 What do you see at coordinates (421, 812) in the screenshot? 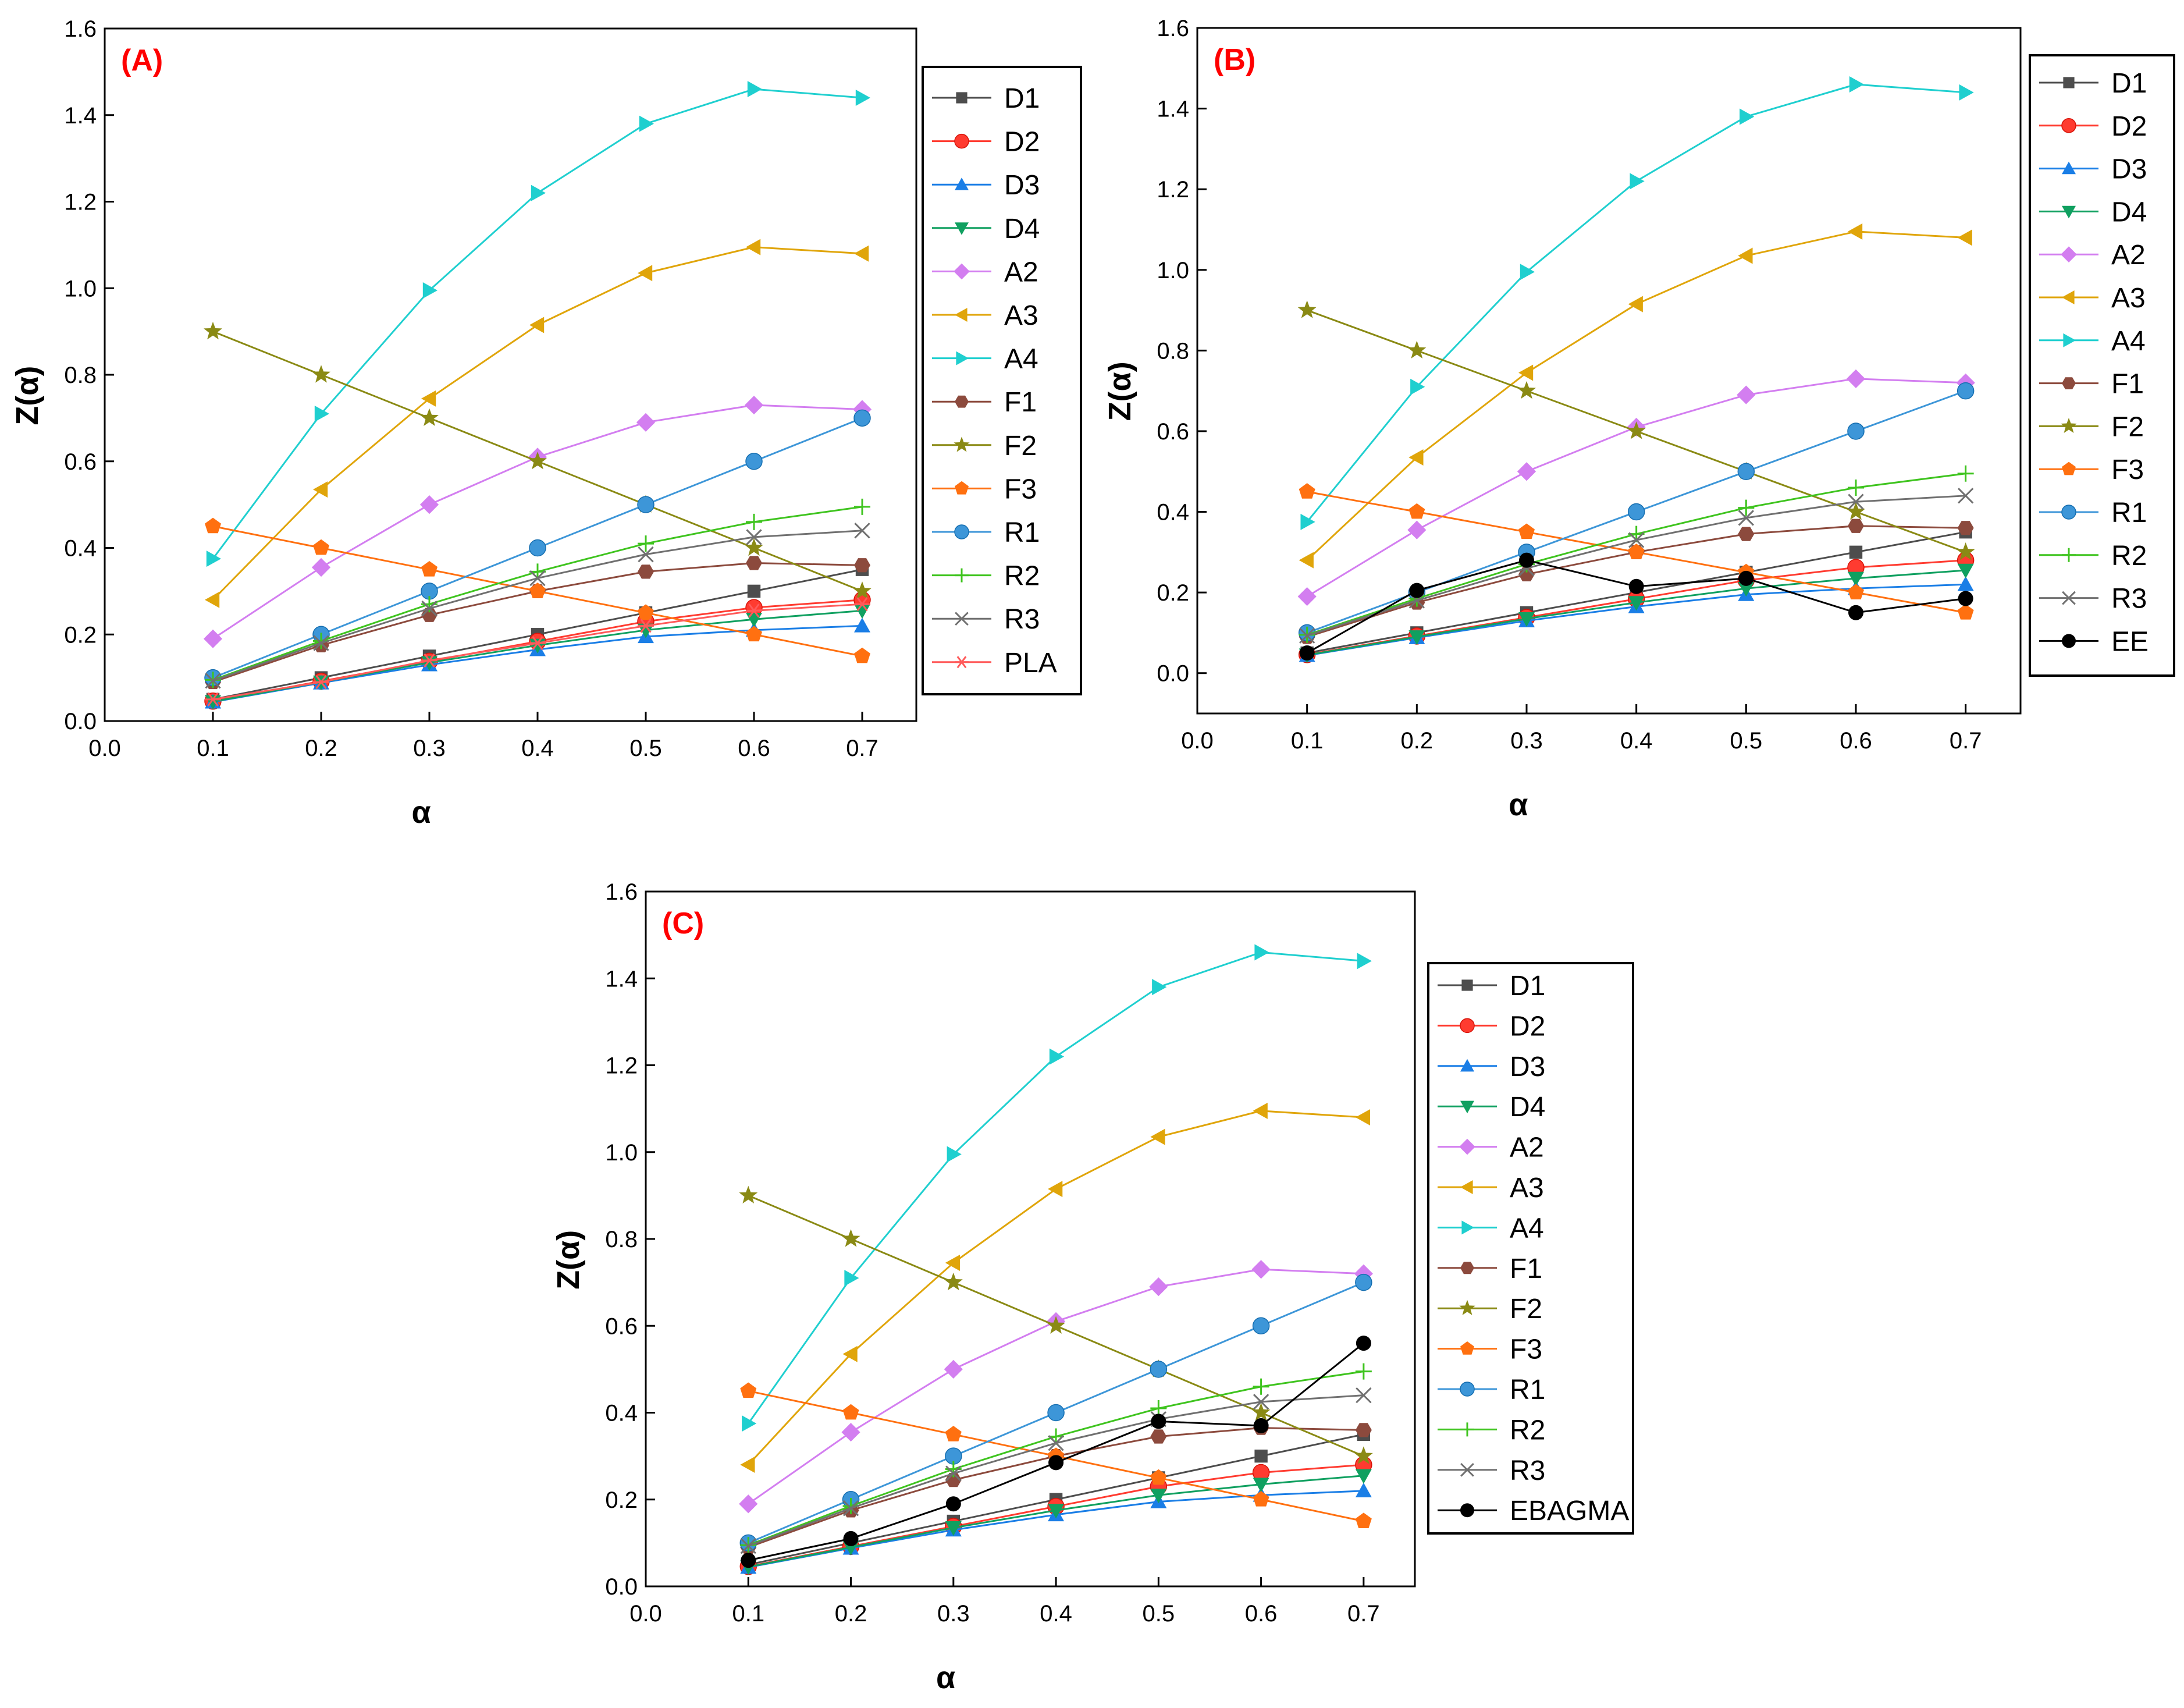
I see `x-axis-title: α` at bounding box center [421, 812].